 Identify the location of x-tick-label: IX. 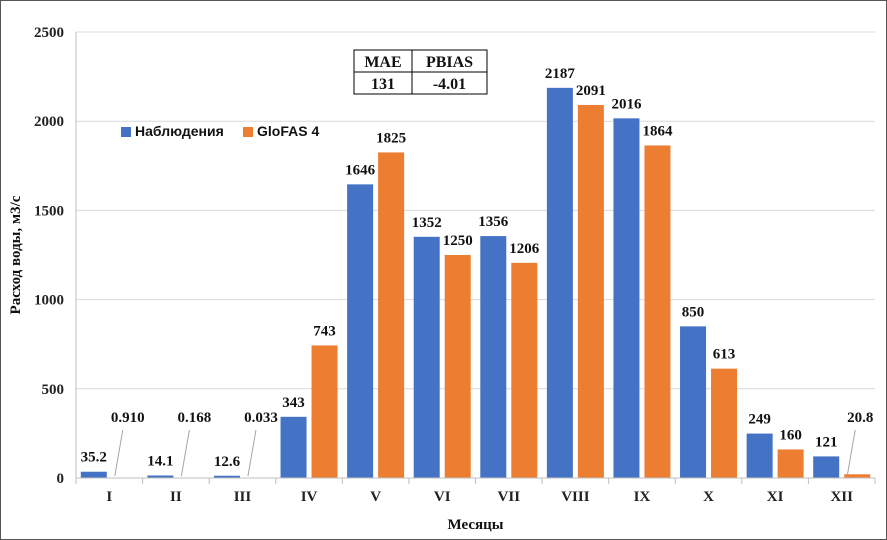
(642, 497).